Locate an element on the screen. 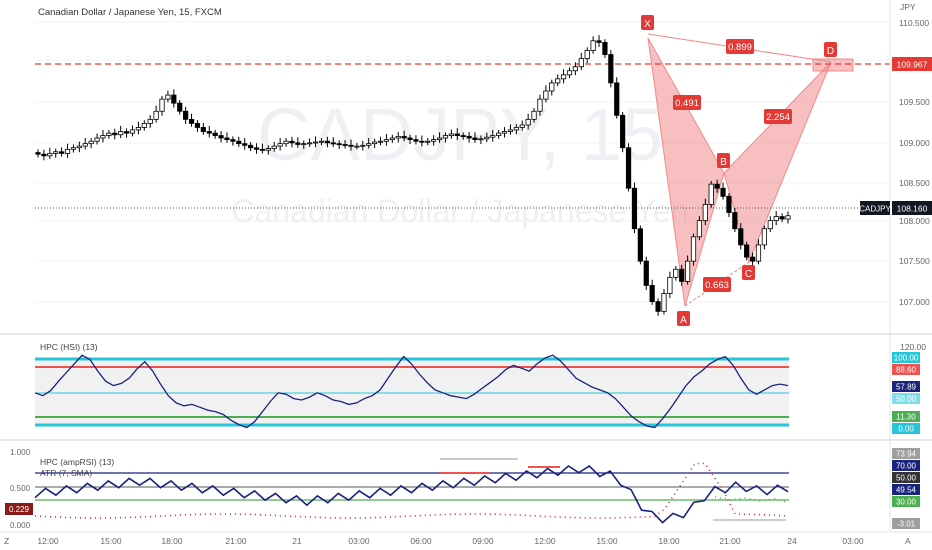 Image resolution: width=932 pixels, height=550 pixels. point-d-label: D is located at coordinates (830, 51).